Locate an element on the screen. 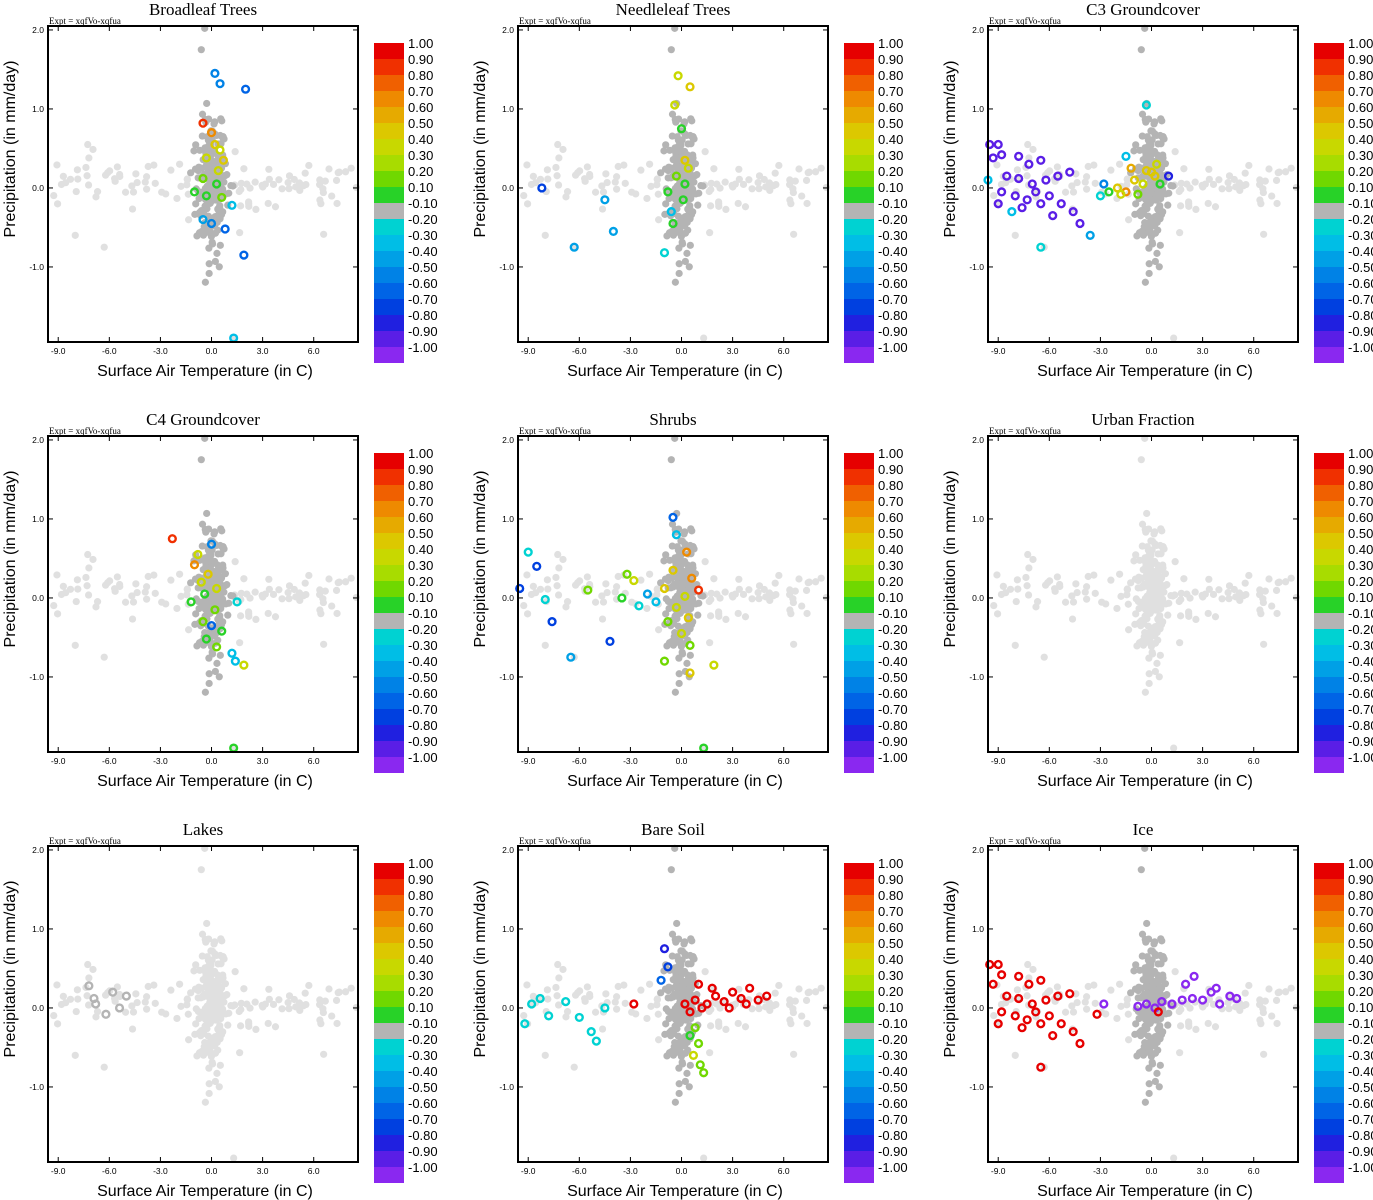 Image resolution: width=1373 pixels, height=1200 pixels. colorbar-label: 0.10 is located at coordinates (420, 187).